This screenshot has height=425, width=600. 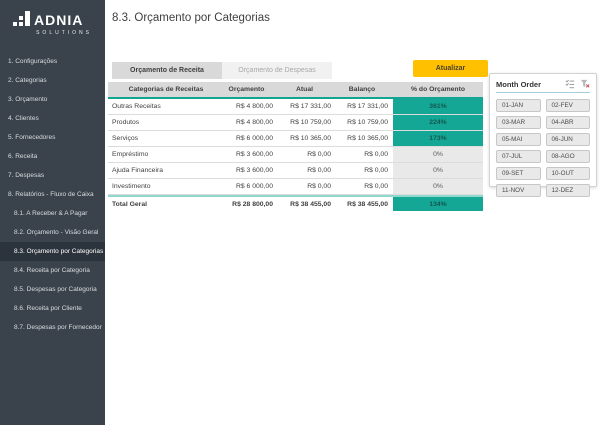 What do you see at coordinates (585, 84) in the screenshot?
I see `clear-filter-icon` at bounding box center [585, 84].